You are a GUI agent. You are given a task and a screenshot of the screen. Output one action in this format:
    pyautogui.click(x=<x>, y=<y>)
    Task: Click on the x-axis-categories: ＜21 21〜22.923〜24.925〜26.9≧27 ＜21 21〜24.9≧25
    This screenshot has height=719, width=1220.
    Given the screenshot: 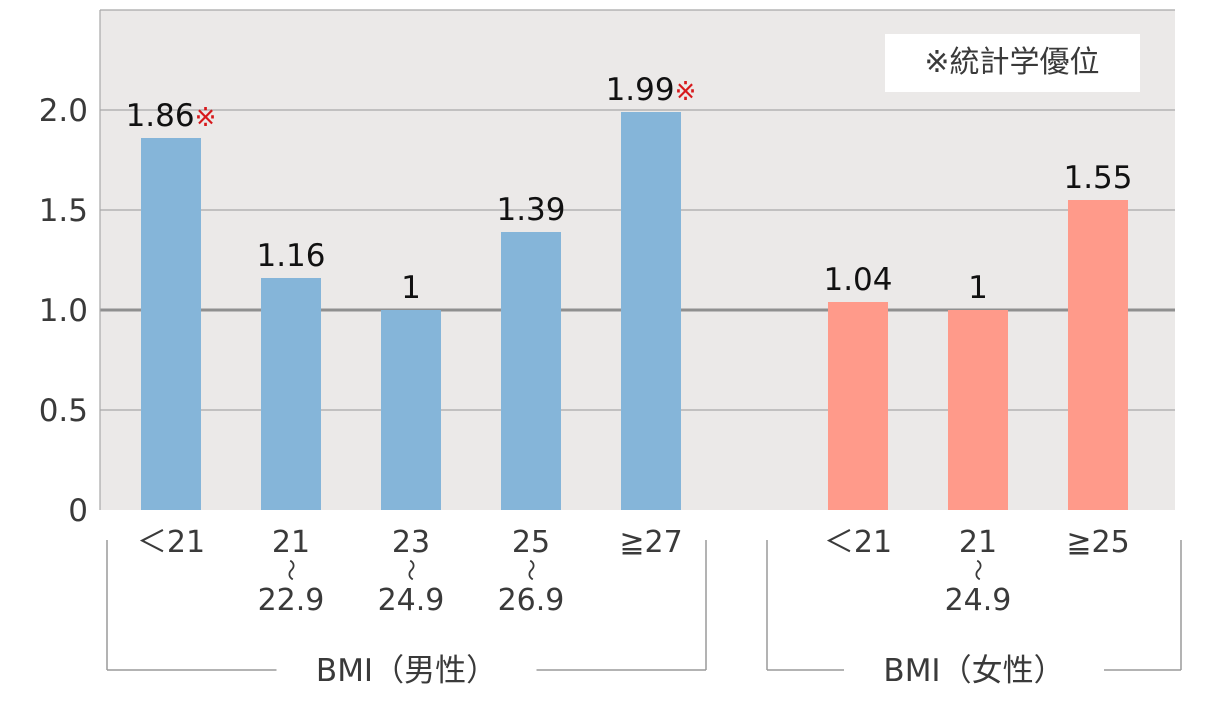 What is the action you would take?
    pyautogui.click(x=633, y=571)
    